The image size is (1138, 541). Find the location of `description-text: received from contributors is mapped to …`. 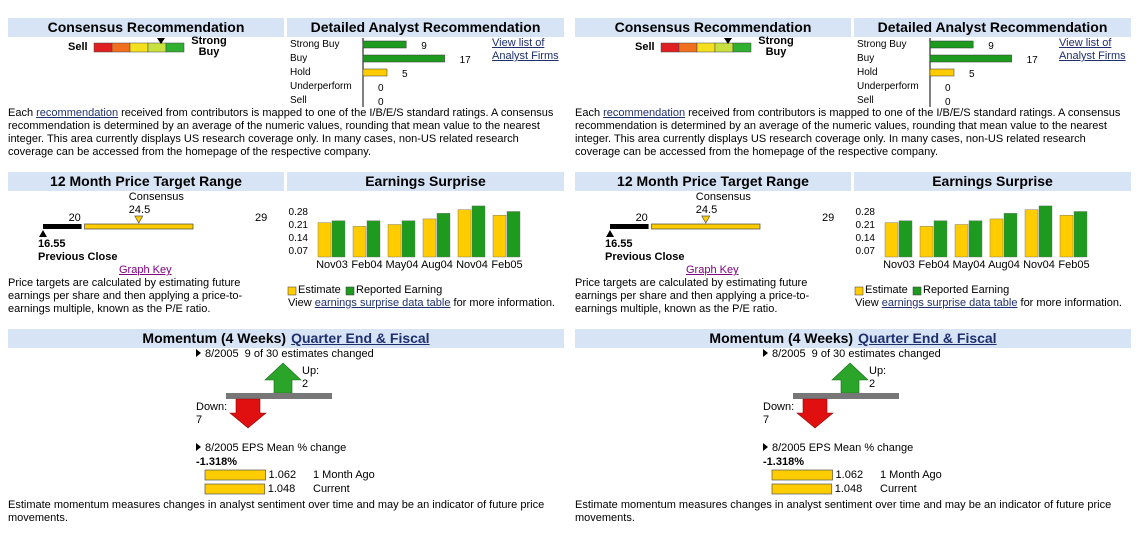

description-text: received from contributors is mapped to … is located at coordinates (281, 132).